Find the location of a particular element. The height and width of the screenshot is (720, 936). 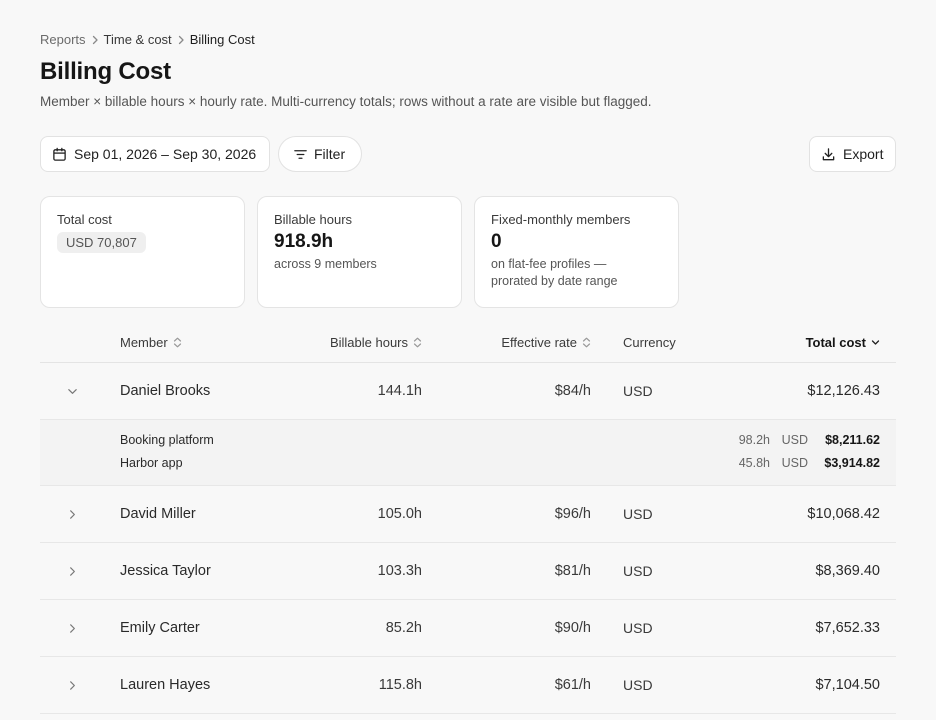

total-cost: $8,369.40 is located at coordinates (847, 571).